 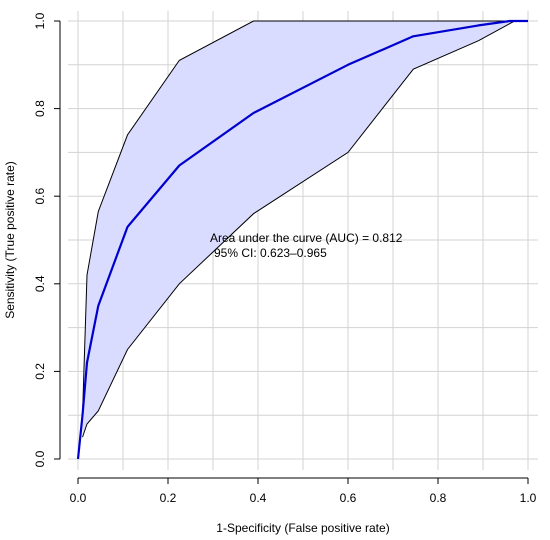 What do you see at coordinates (40, 20) in the screenshot?
I see `y-tick-label: 1.0` at bounding box center [40, 20].